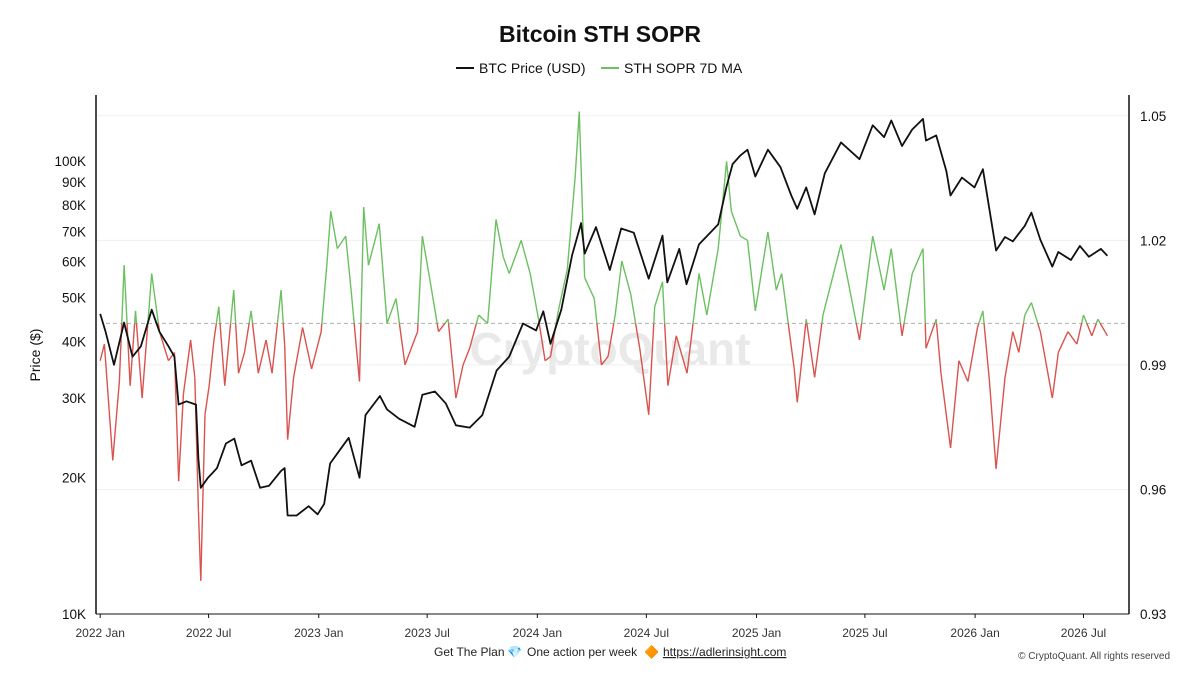 This screenshot has height=675, width=1200. Describe the element at coordinates (724, 652) in the screenshot. I see `footer-link: https://adlerinsight.com` at that location.